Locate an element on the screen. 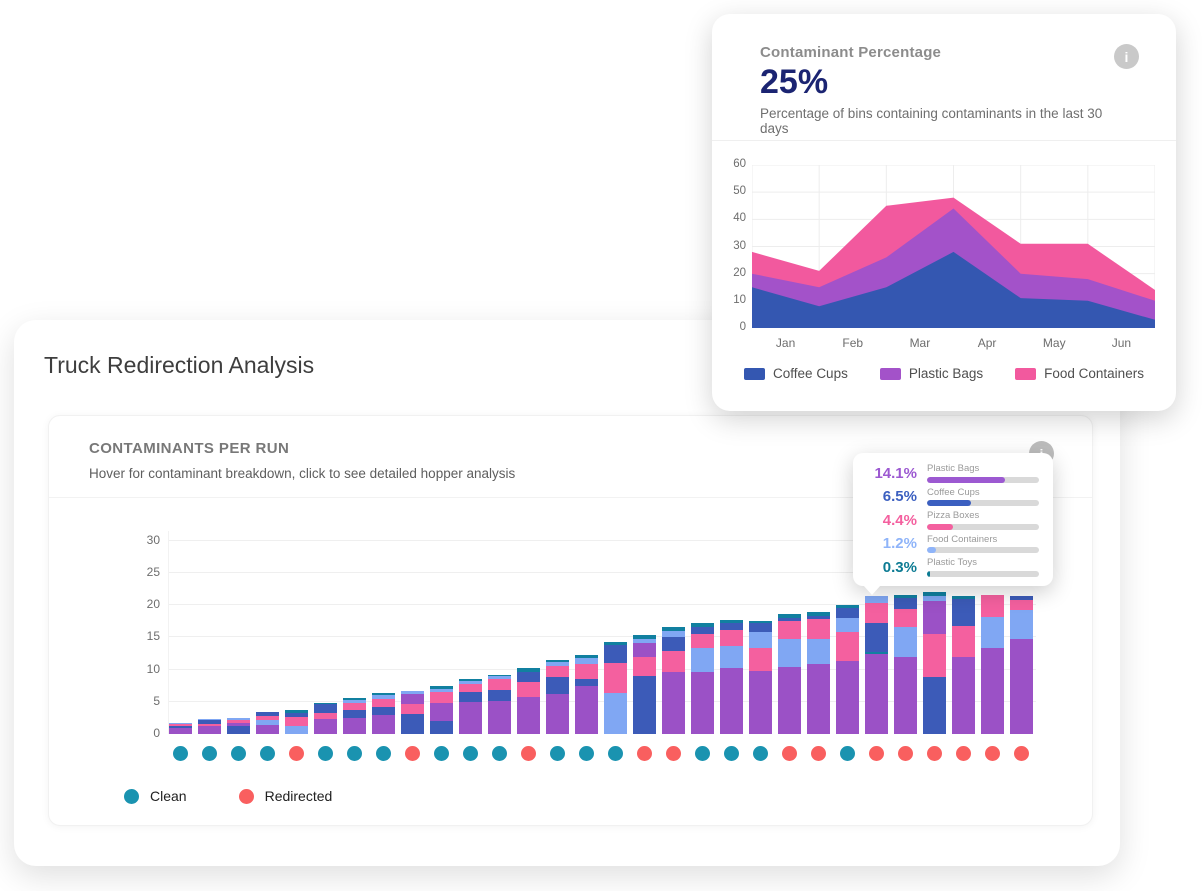 This screenshot has height=891, width=1202. legend-label: Plastic Bags is located at coordinates (946, 373).